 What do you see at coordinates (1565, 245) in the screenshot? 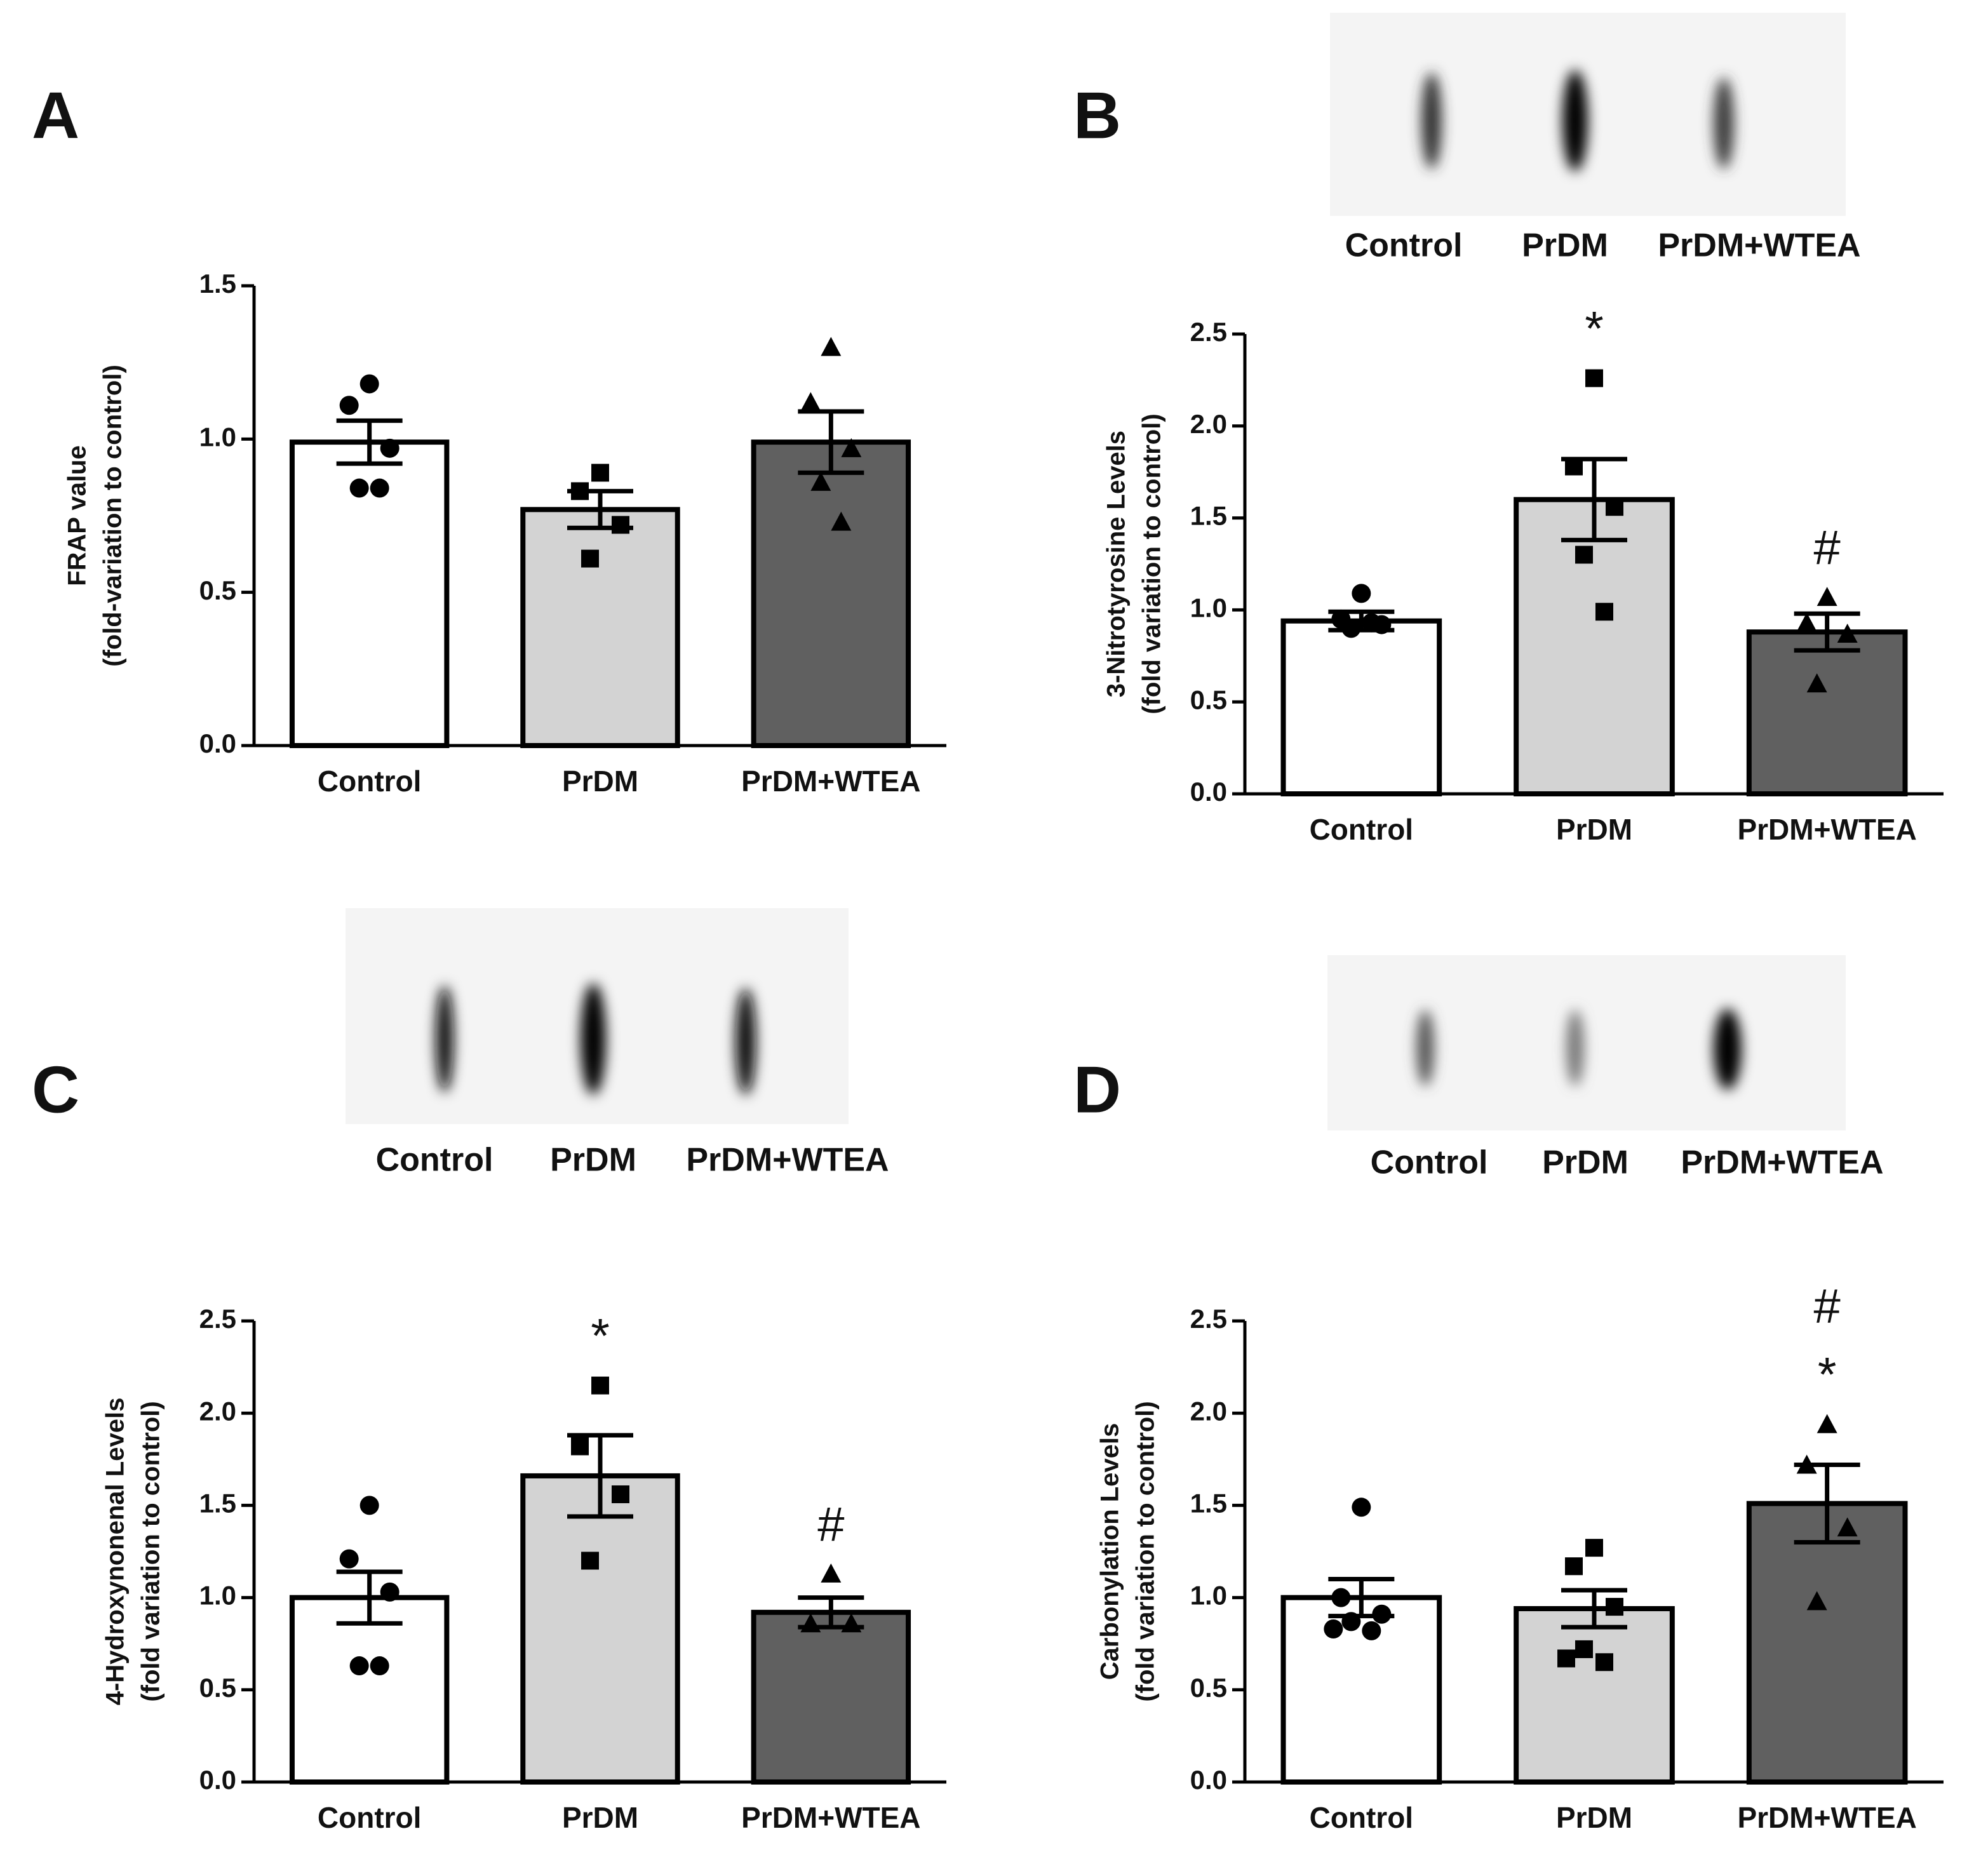
I see `blot-label: PrDM` at bounding box center [1565, 245].